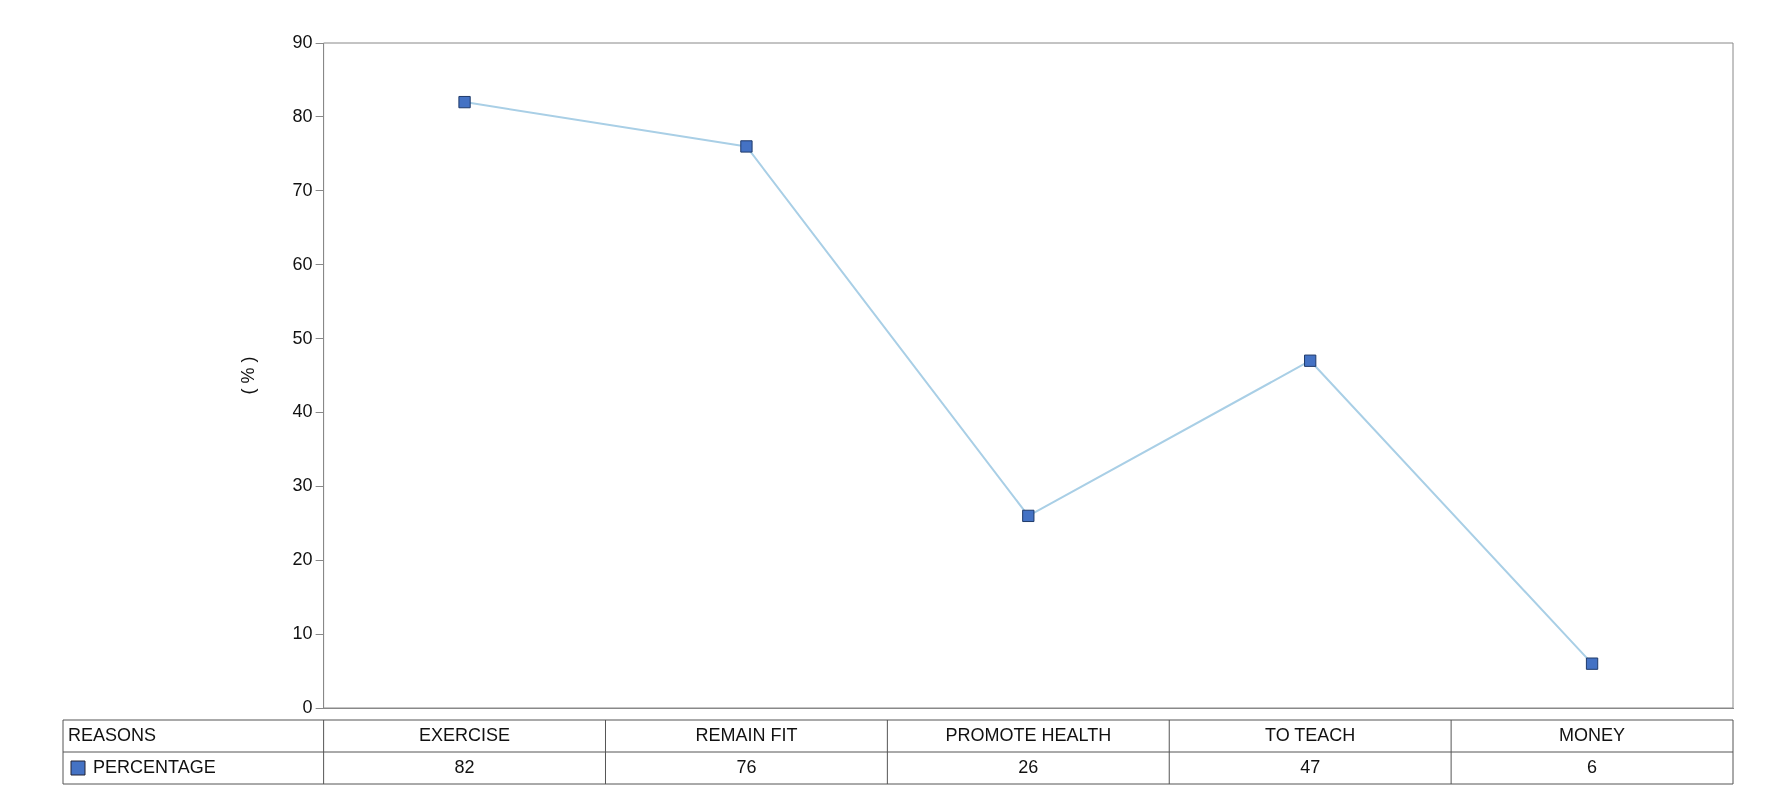  I want to click on y-tick-label: 80, so click(302, 115).